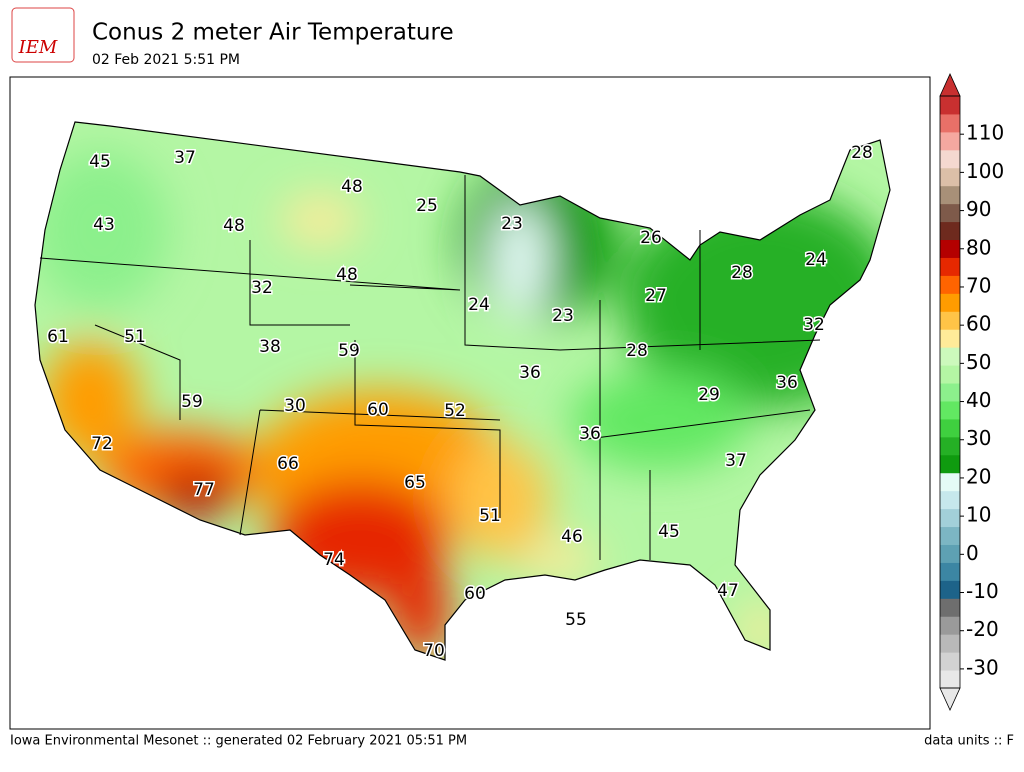 The width and height of the screenshot is (1024, 772). What do you see at coordinates (651, 238) in the screenshot?
I see `temperature-label: 26` at bounding box center [651, 238].